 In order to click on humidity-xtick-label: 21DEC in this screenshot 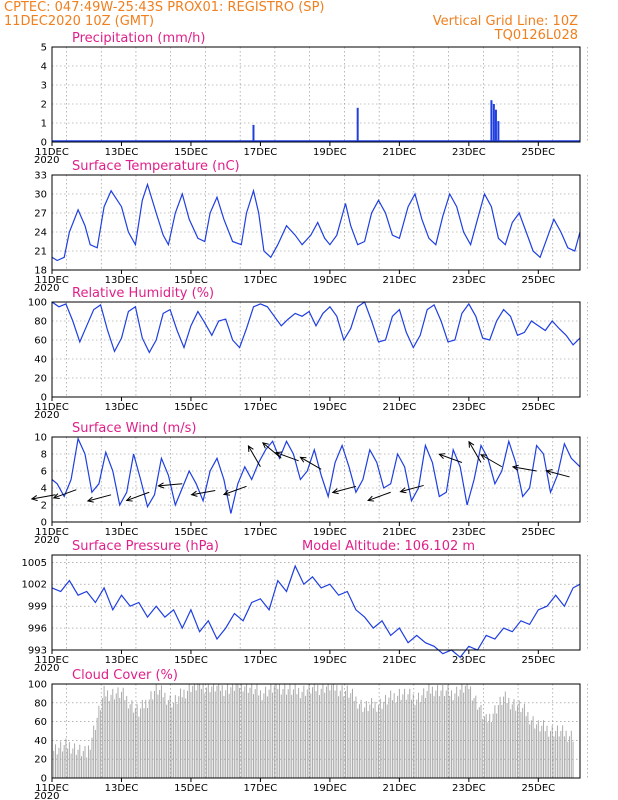, I will do `click(400, 407)`.